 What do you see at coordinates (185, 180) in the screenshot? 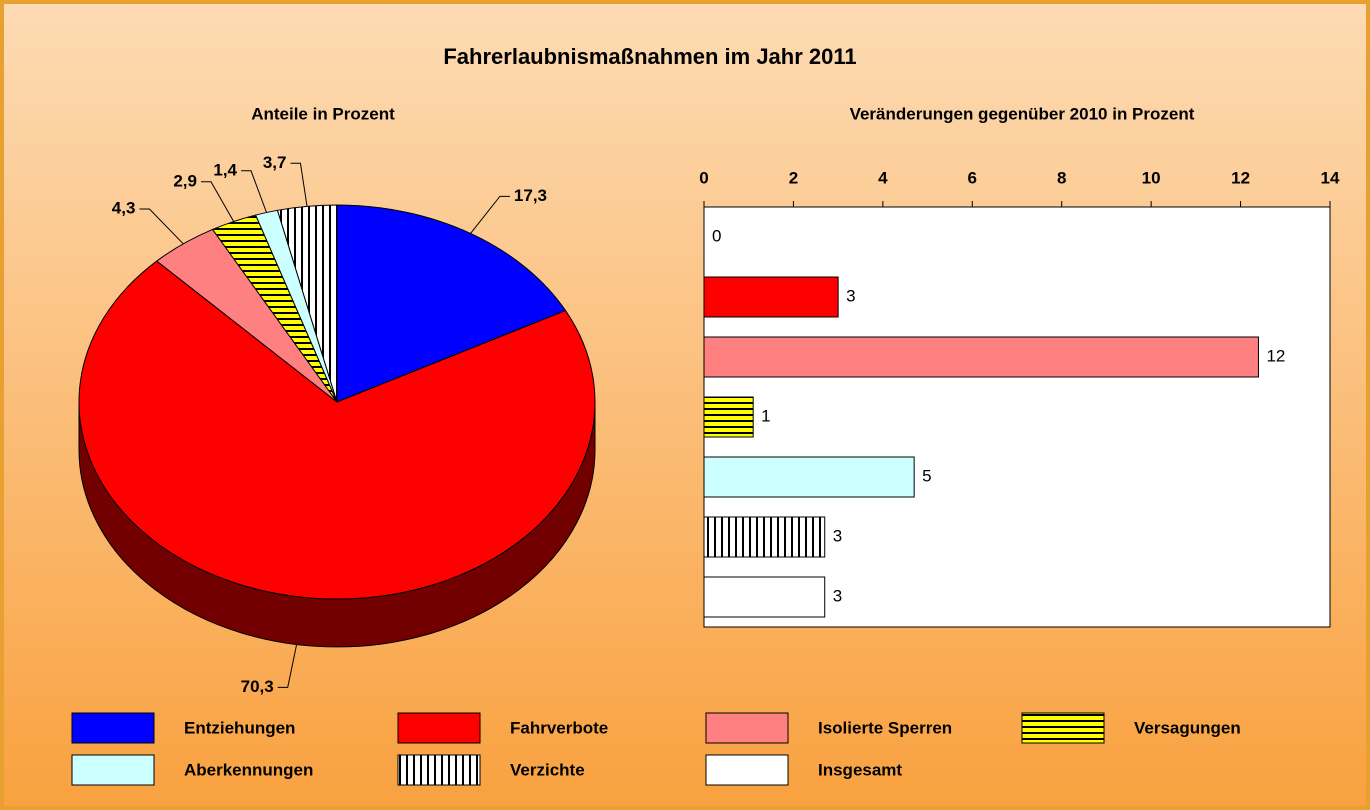
I see `data-label: 2,9` at bounding box center [185, 180].